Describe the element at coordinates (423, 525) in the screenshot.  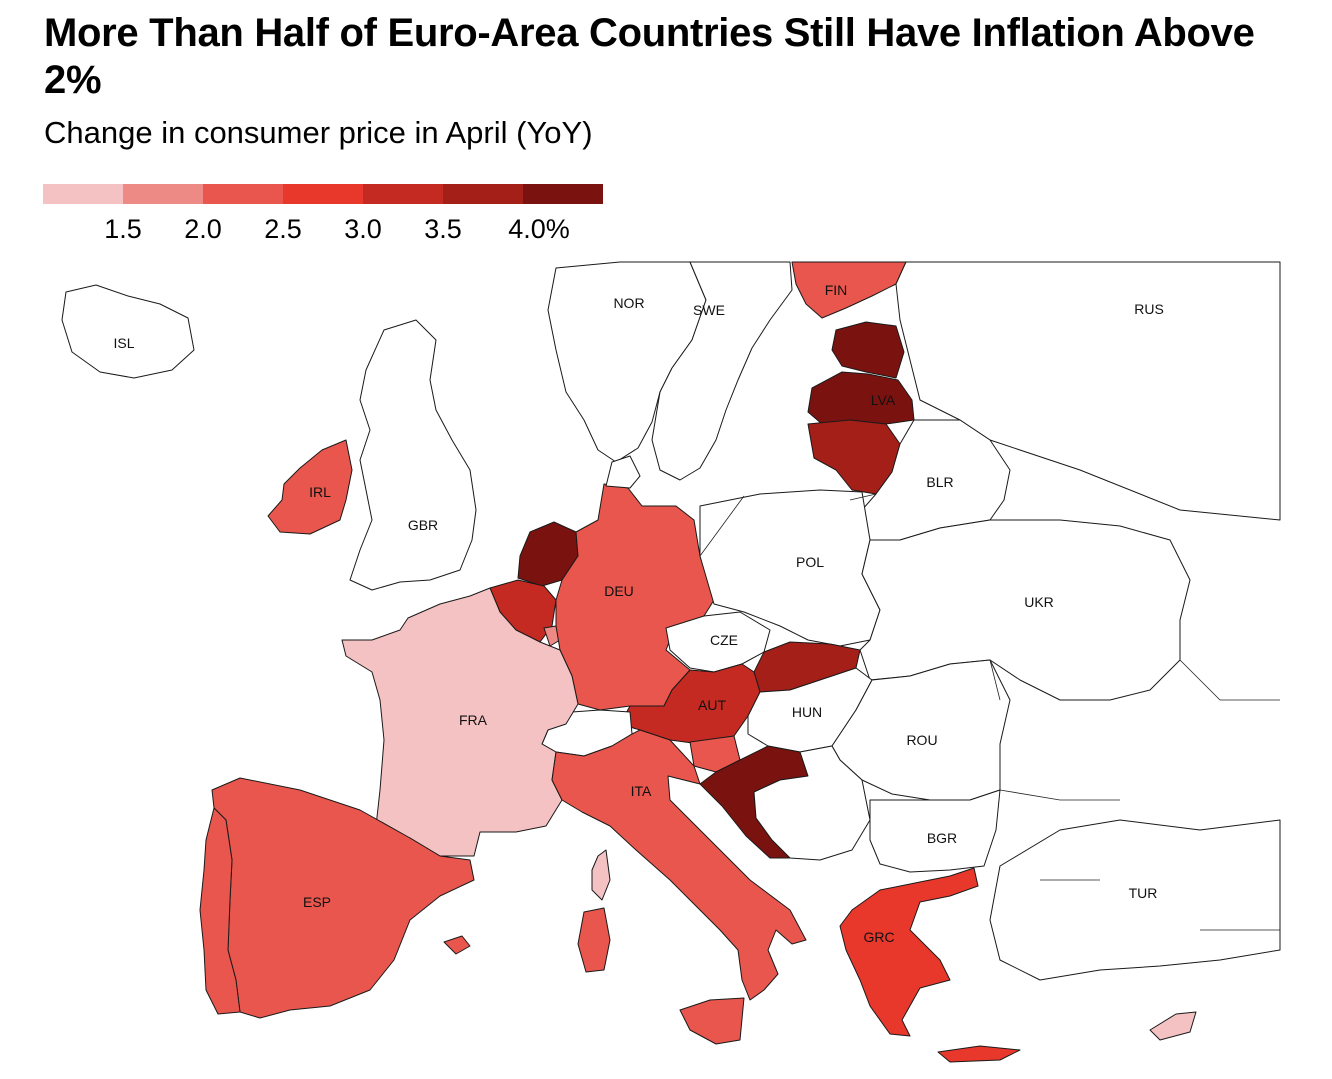
I see `label-gbr: GBR` at that location.